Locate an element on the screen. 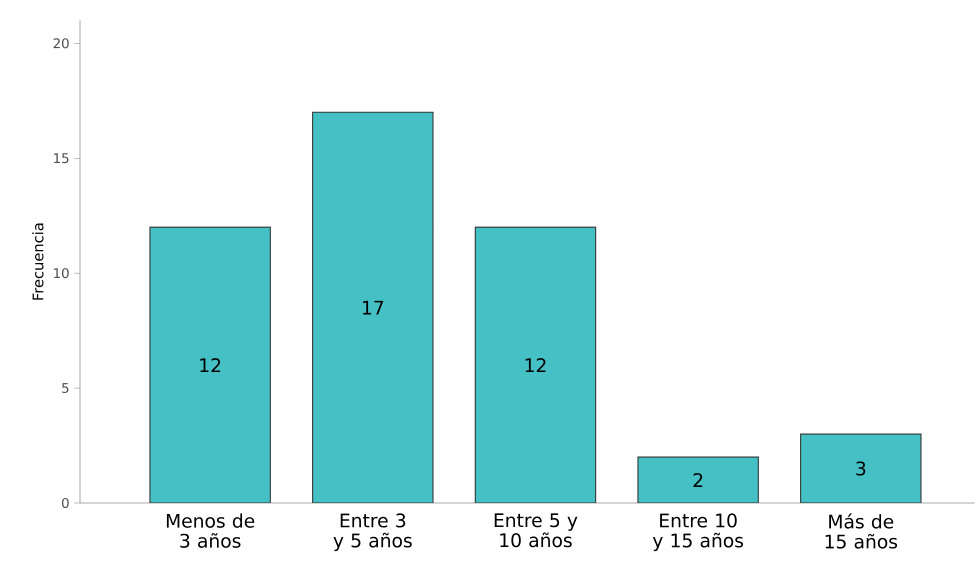 This screenshot has width=980, height=572. y-tick-label: 20 is located at coordinates (61, 43).